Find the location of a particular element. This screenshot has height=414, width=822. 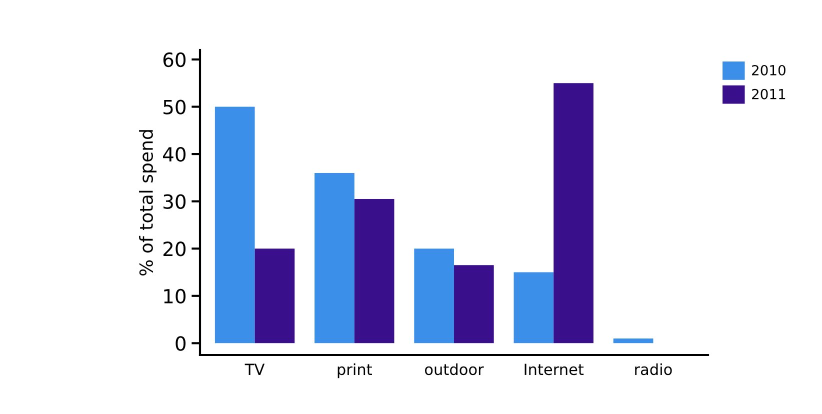

x-tick-label: print is located at coordinates (355, 370).